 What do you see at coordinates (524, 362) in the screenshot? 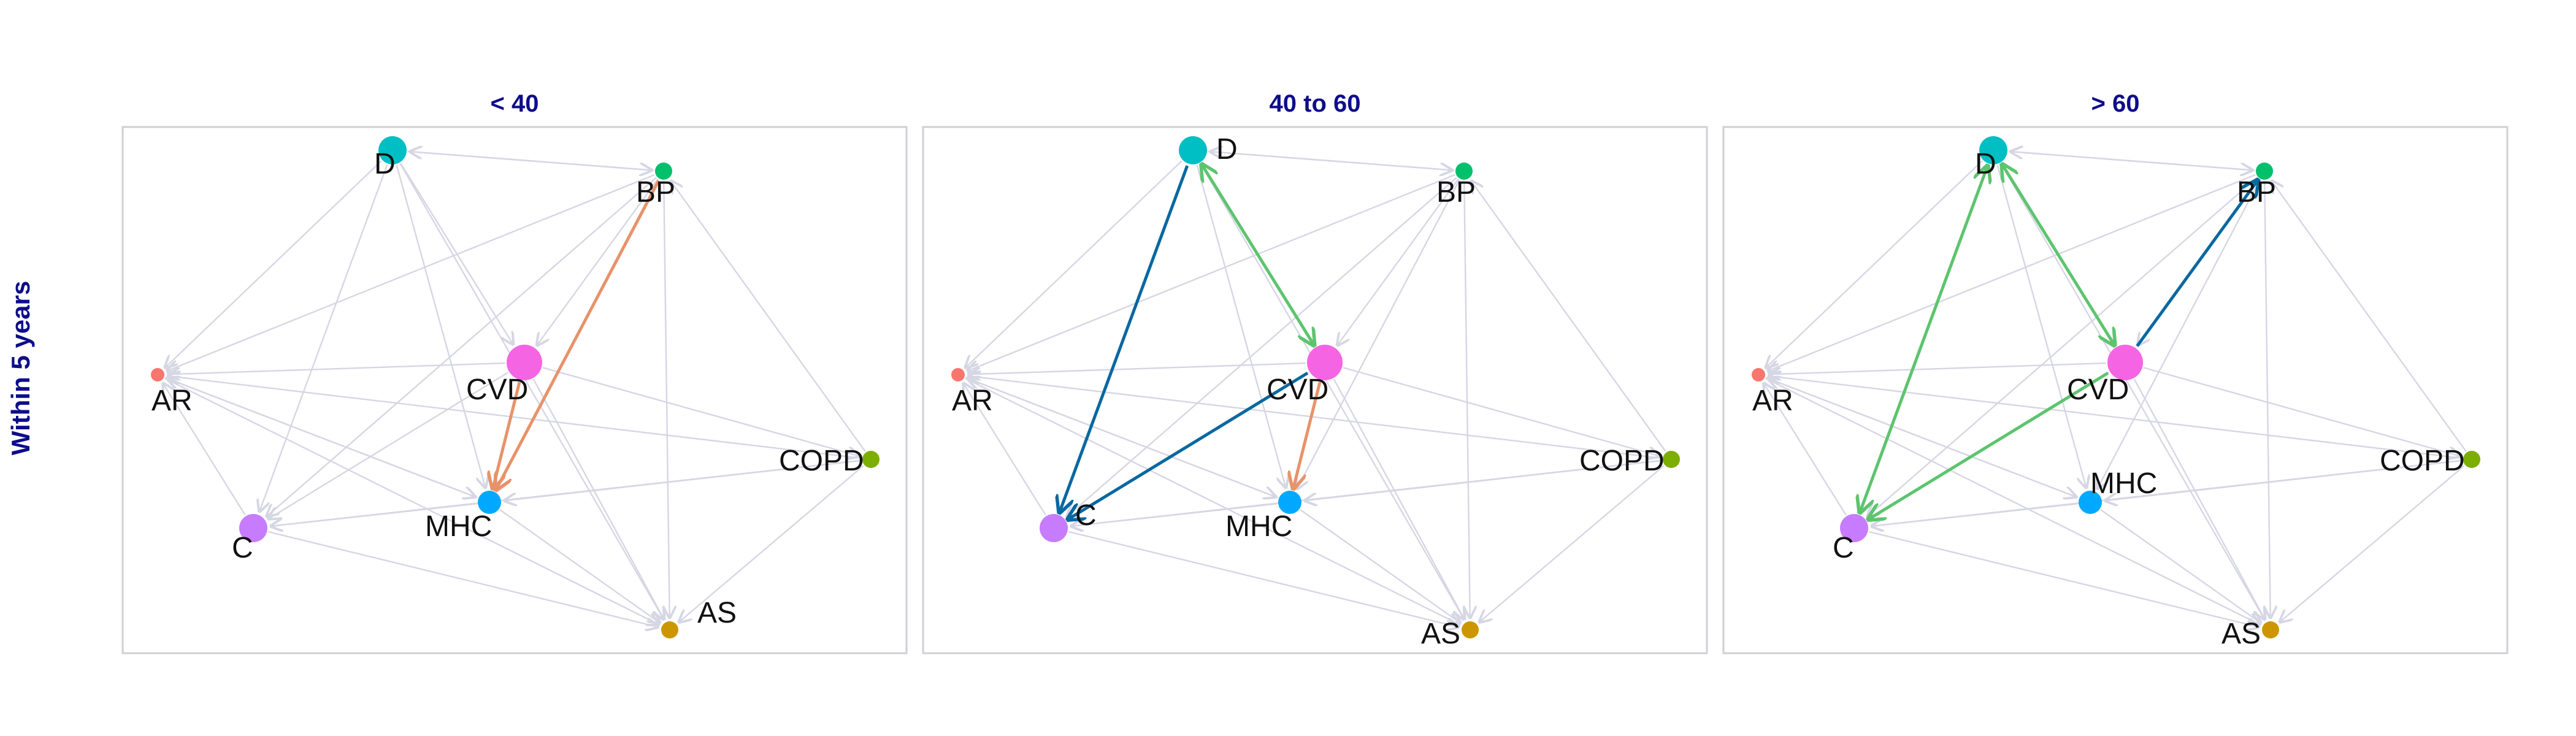
I see `node-cvd` at bounding box center [524, 362].